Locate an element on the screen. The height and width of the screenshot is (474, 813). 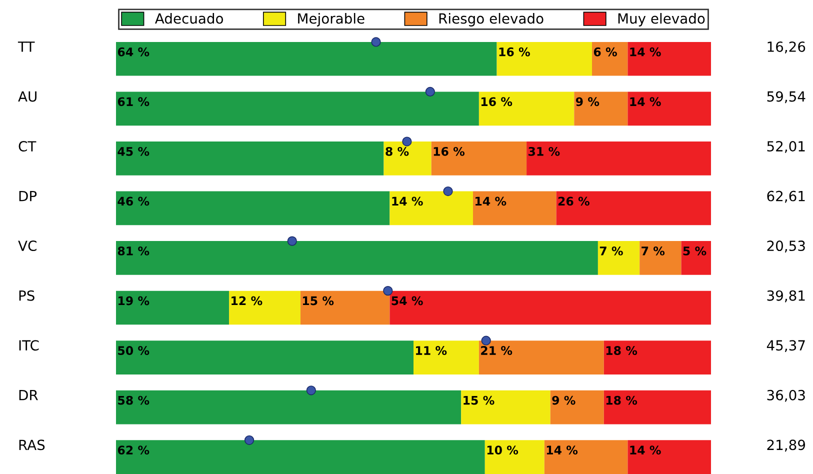
data-label: 54 % is located at coordinates (407, 301).